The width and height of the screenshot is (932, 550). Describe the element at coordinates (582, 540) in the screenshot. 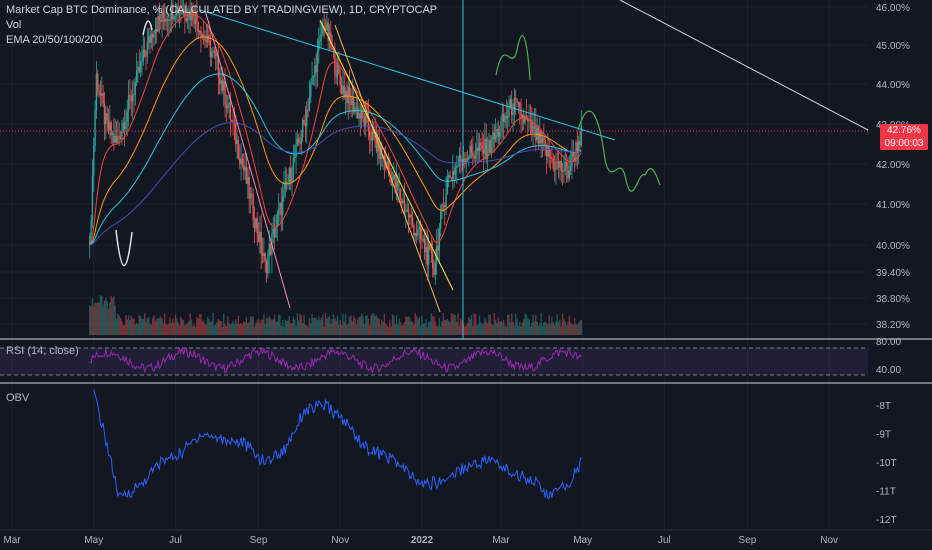

I see `x-tick-label: May` at that location.